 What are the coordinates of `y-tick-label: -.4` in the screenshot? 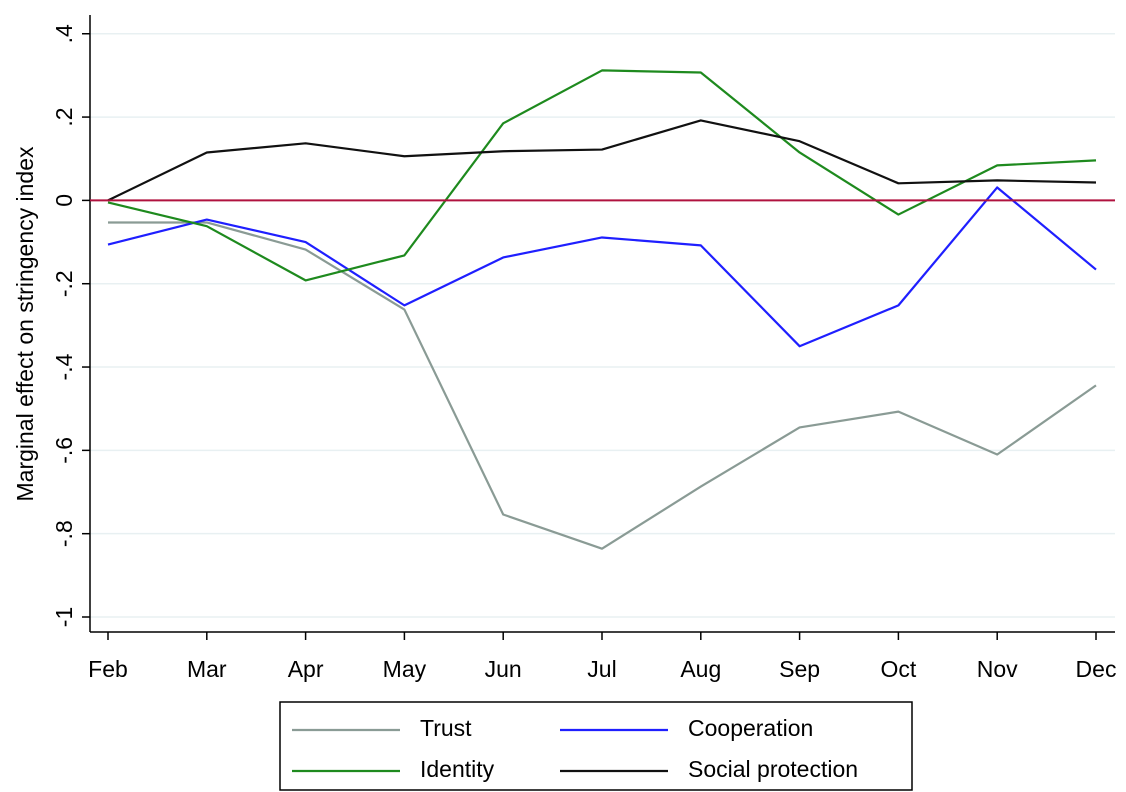 It's located at (64, 366).